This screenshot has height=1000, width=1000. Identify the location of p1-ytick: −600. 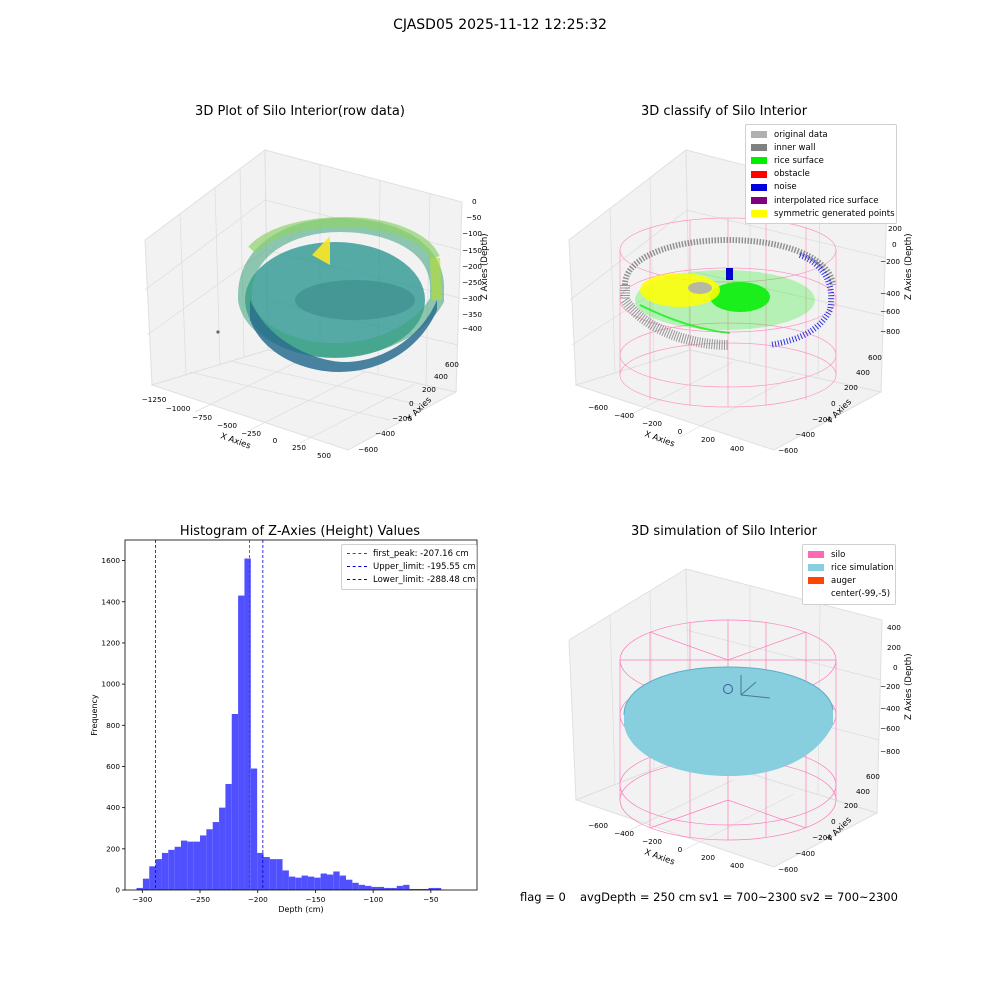
(368, 449).